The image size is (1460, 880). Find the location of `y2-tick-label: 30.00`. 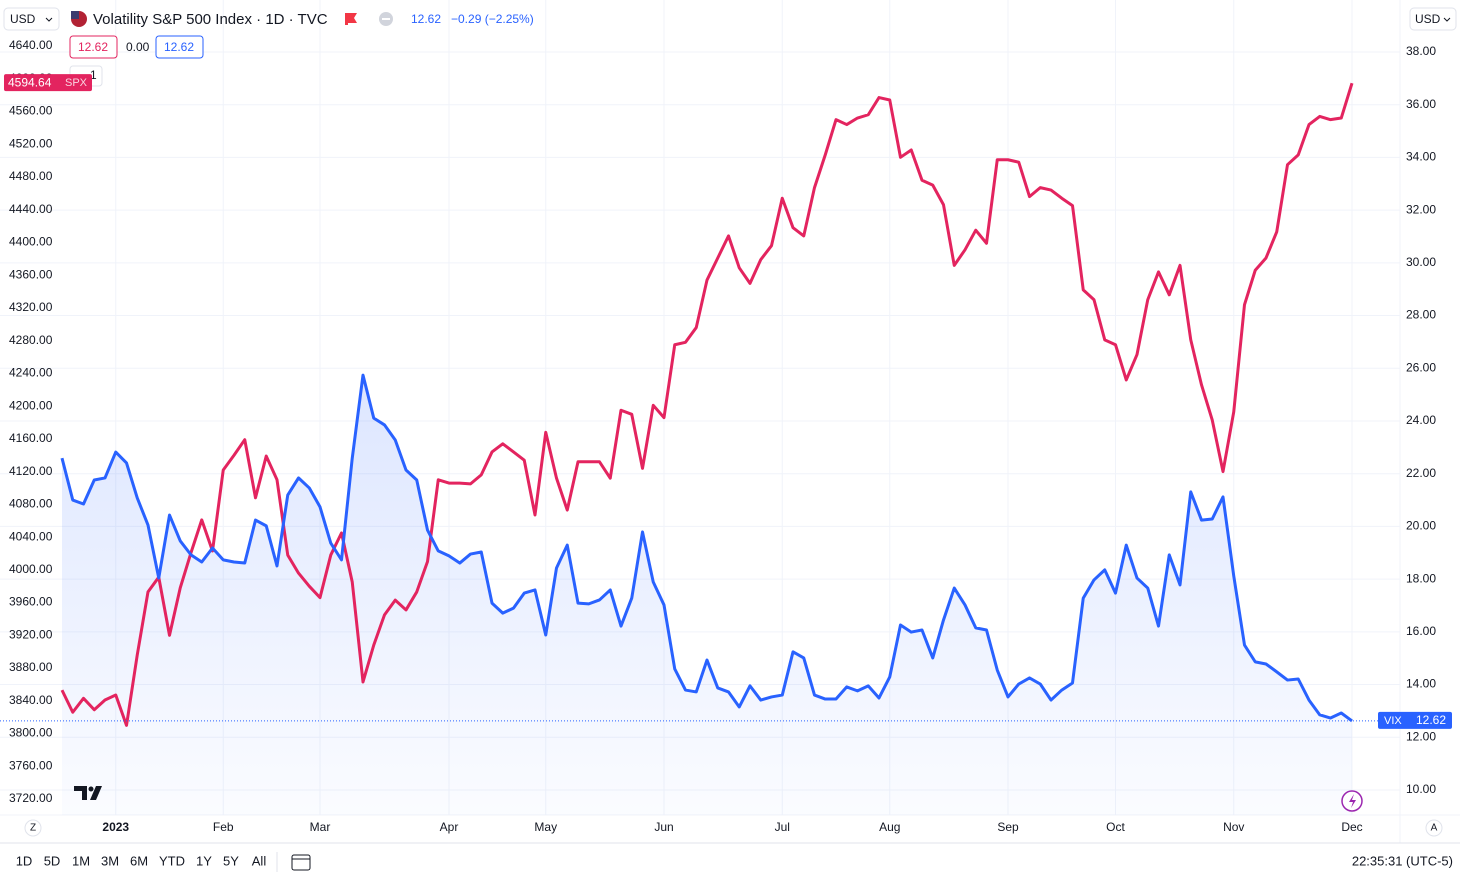

y2-tick-label: 30.00 is located at coordinates (1421, 262).